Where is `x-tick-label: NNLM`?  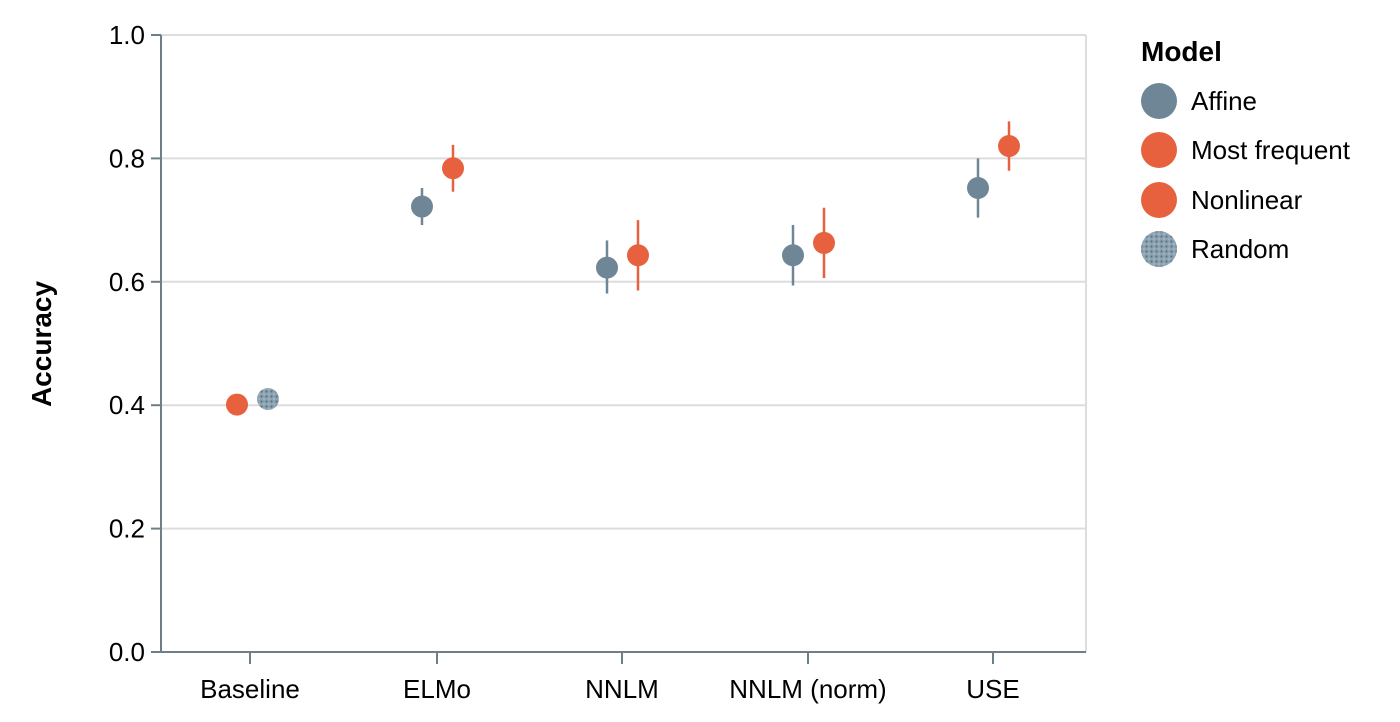 x-tick-label: NNLM is located at coordinates (622, 689).